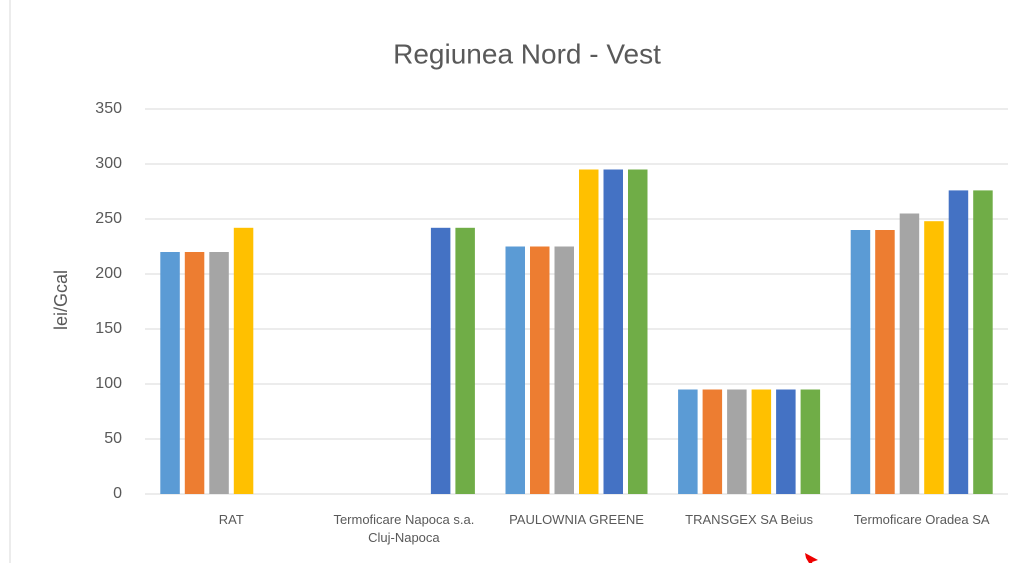 This screenshot has width=1034, height=563. I want to click on cursor, so click(811, 558).